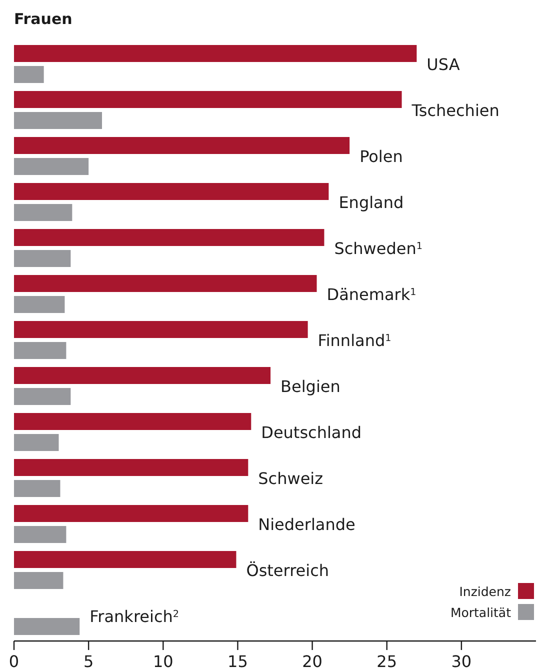  I want to click on x-tick-label: 25, so click(387, 661).